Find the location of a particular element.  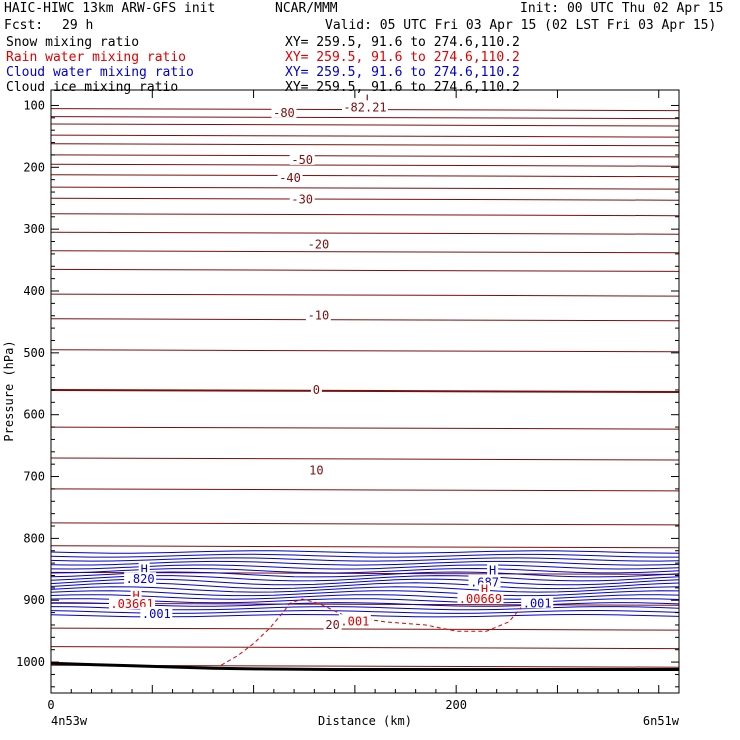

isotherm-label: -10 is located at coordinates (319, 316).